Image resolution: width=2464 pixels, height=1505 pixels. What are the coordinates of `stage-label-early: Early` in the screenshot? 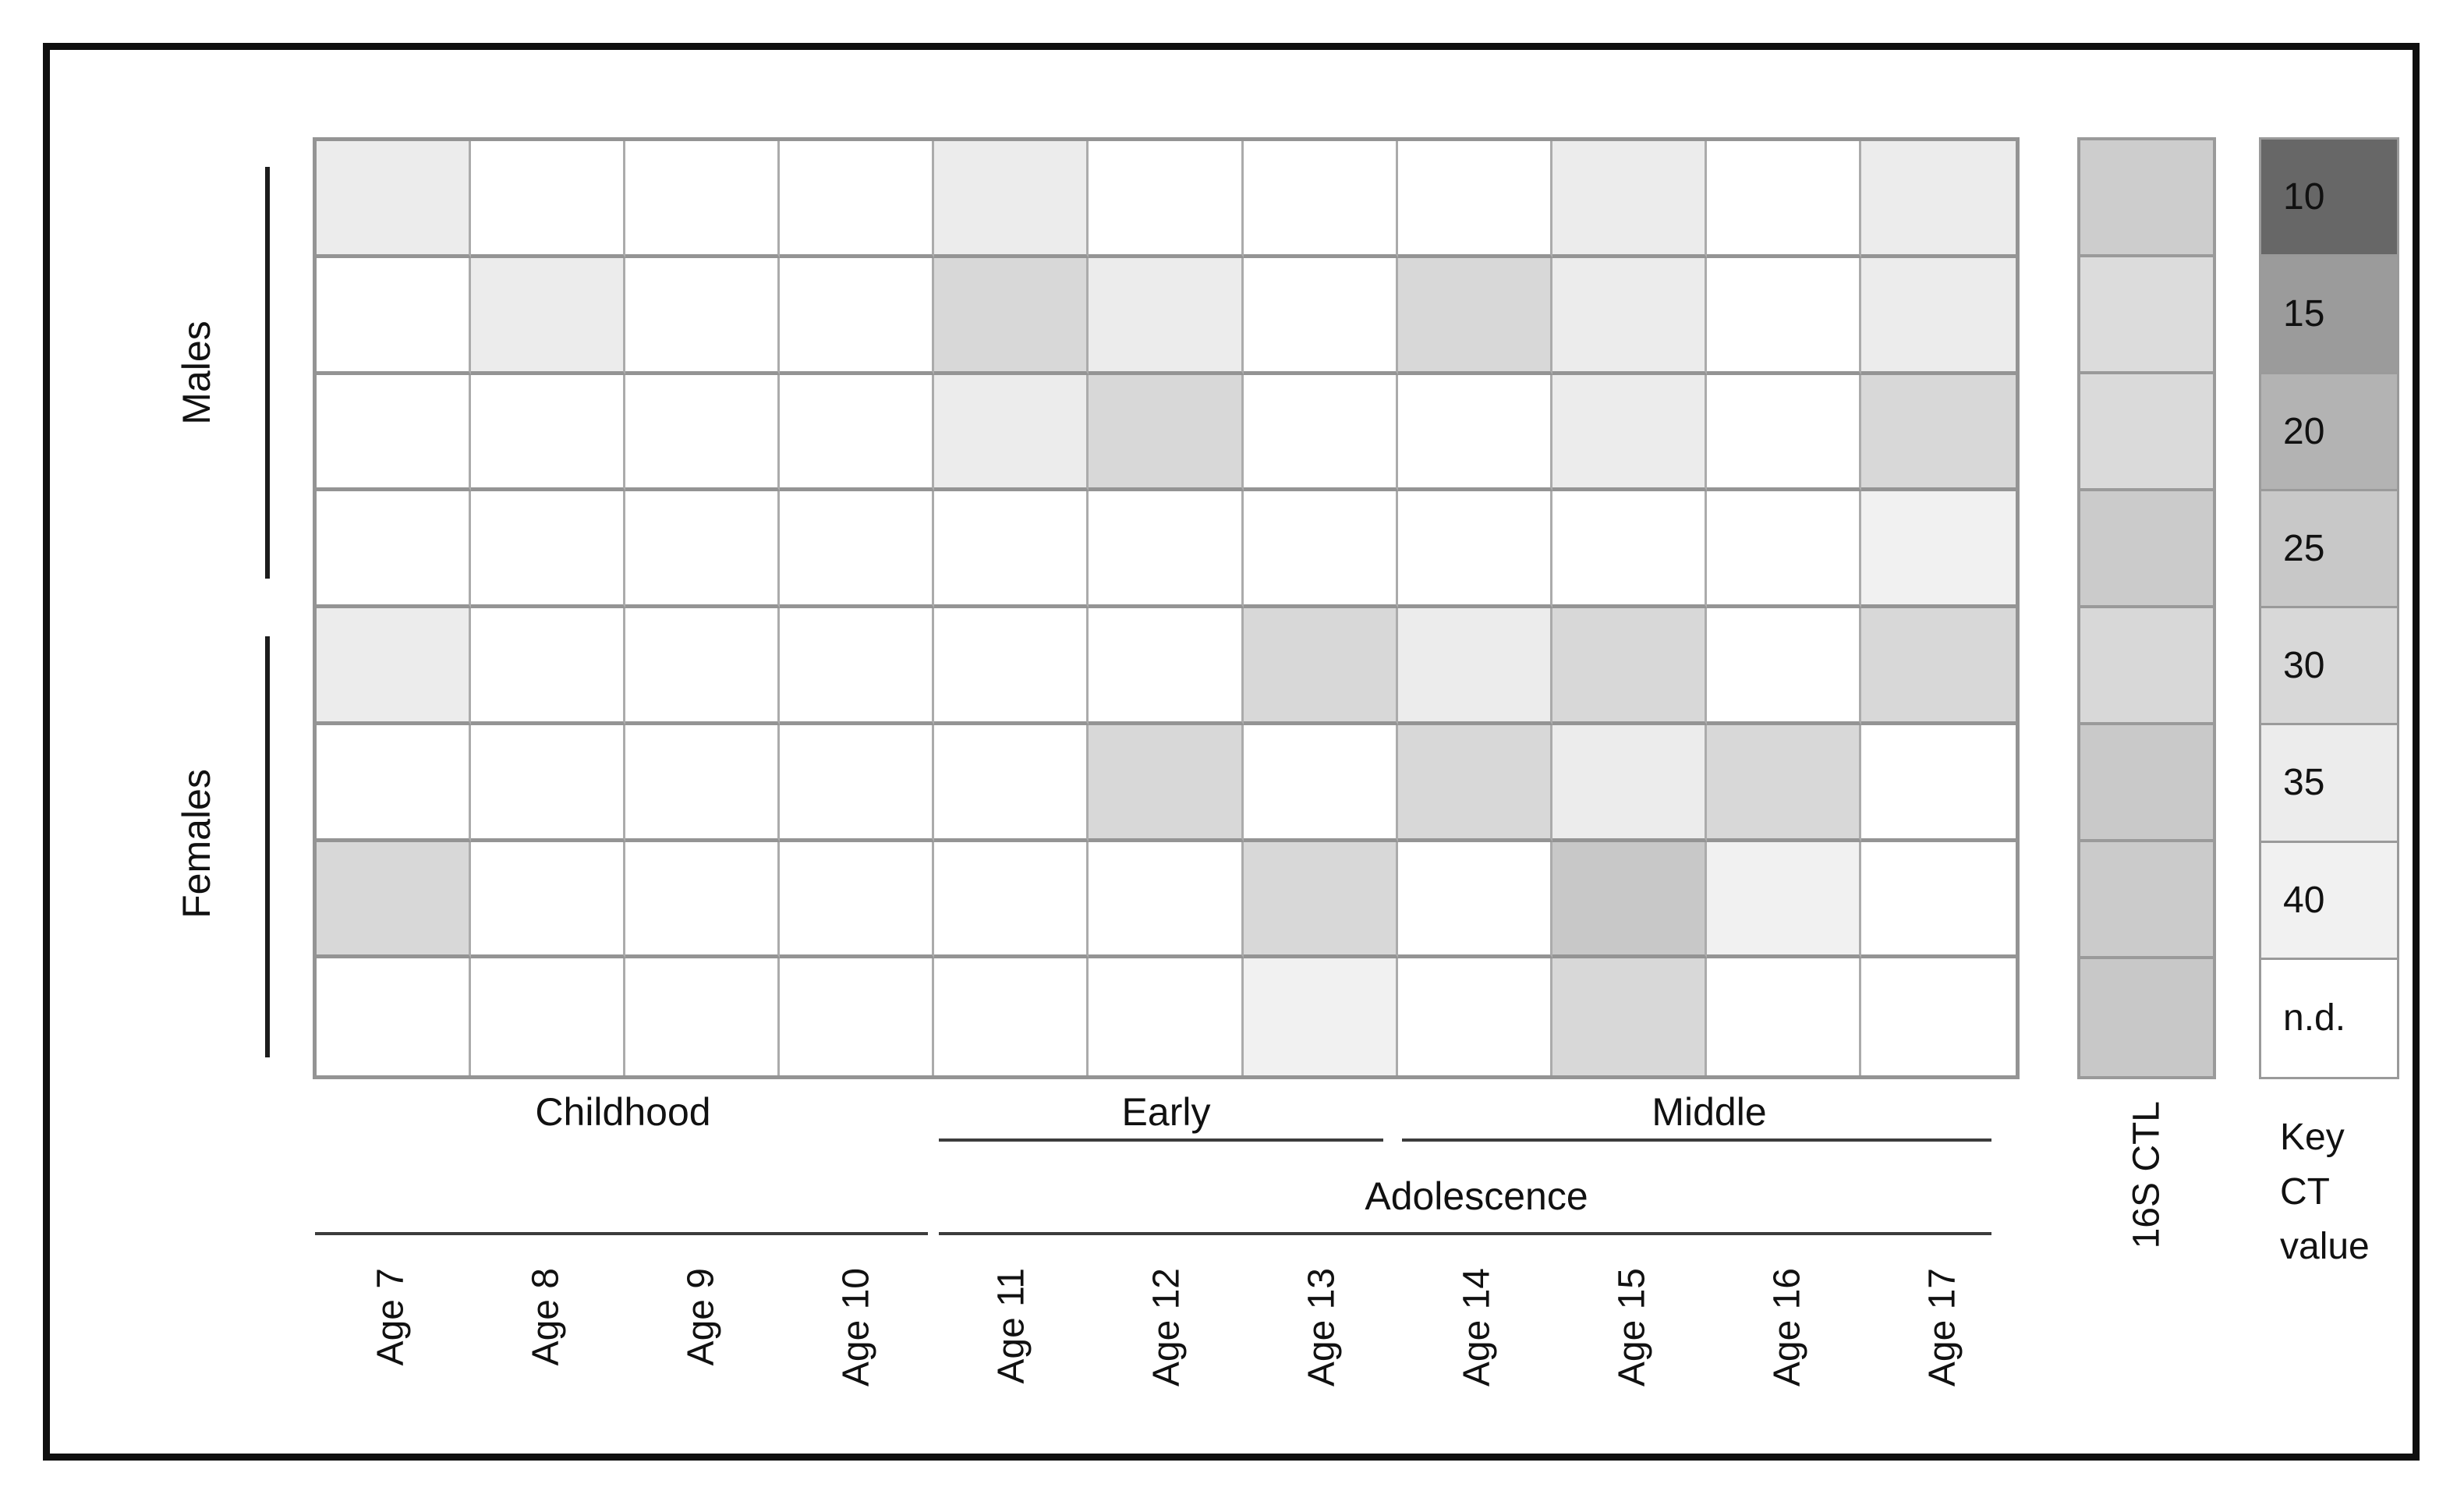 It's located at (1166, 1112).